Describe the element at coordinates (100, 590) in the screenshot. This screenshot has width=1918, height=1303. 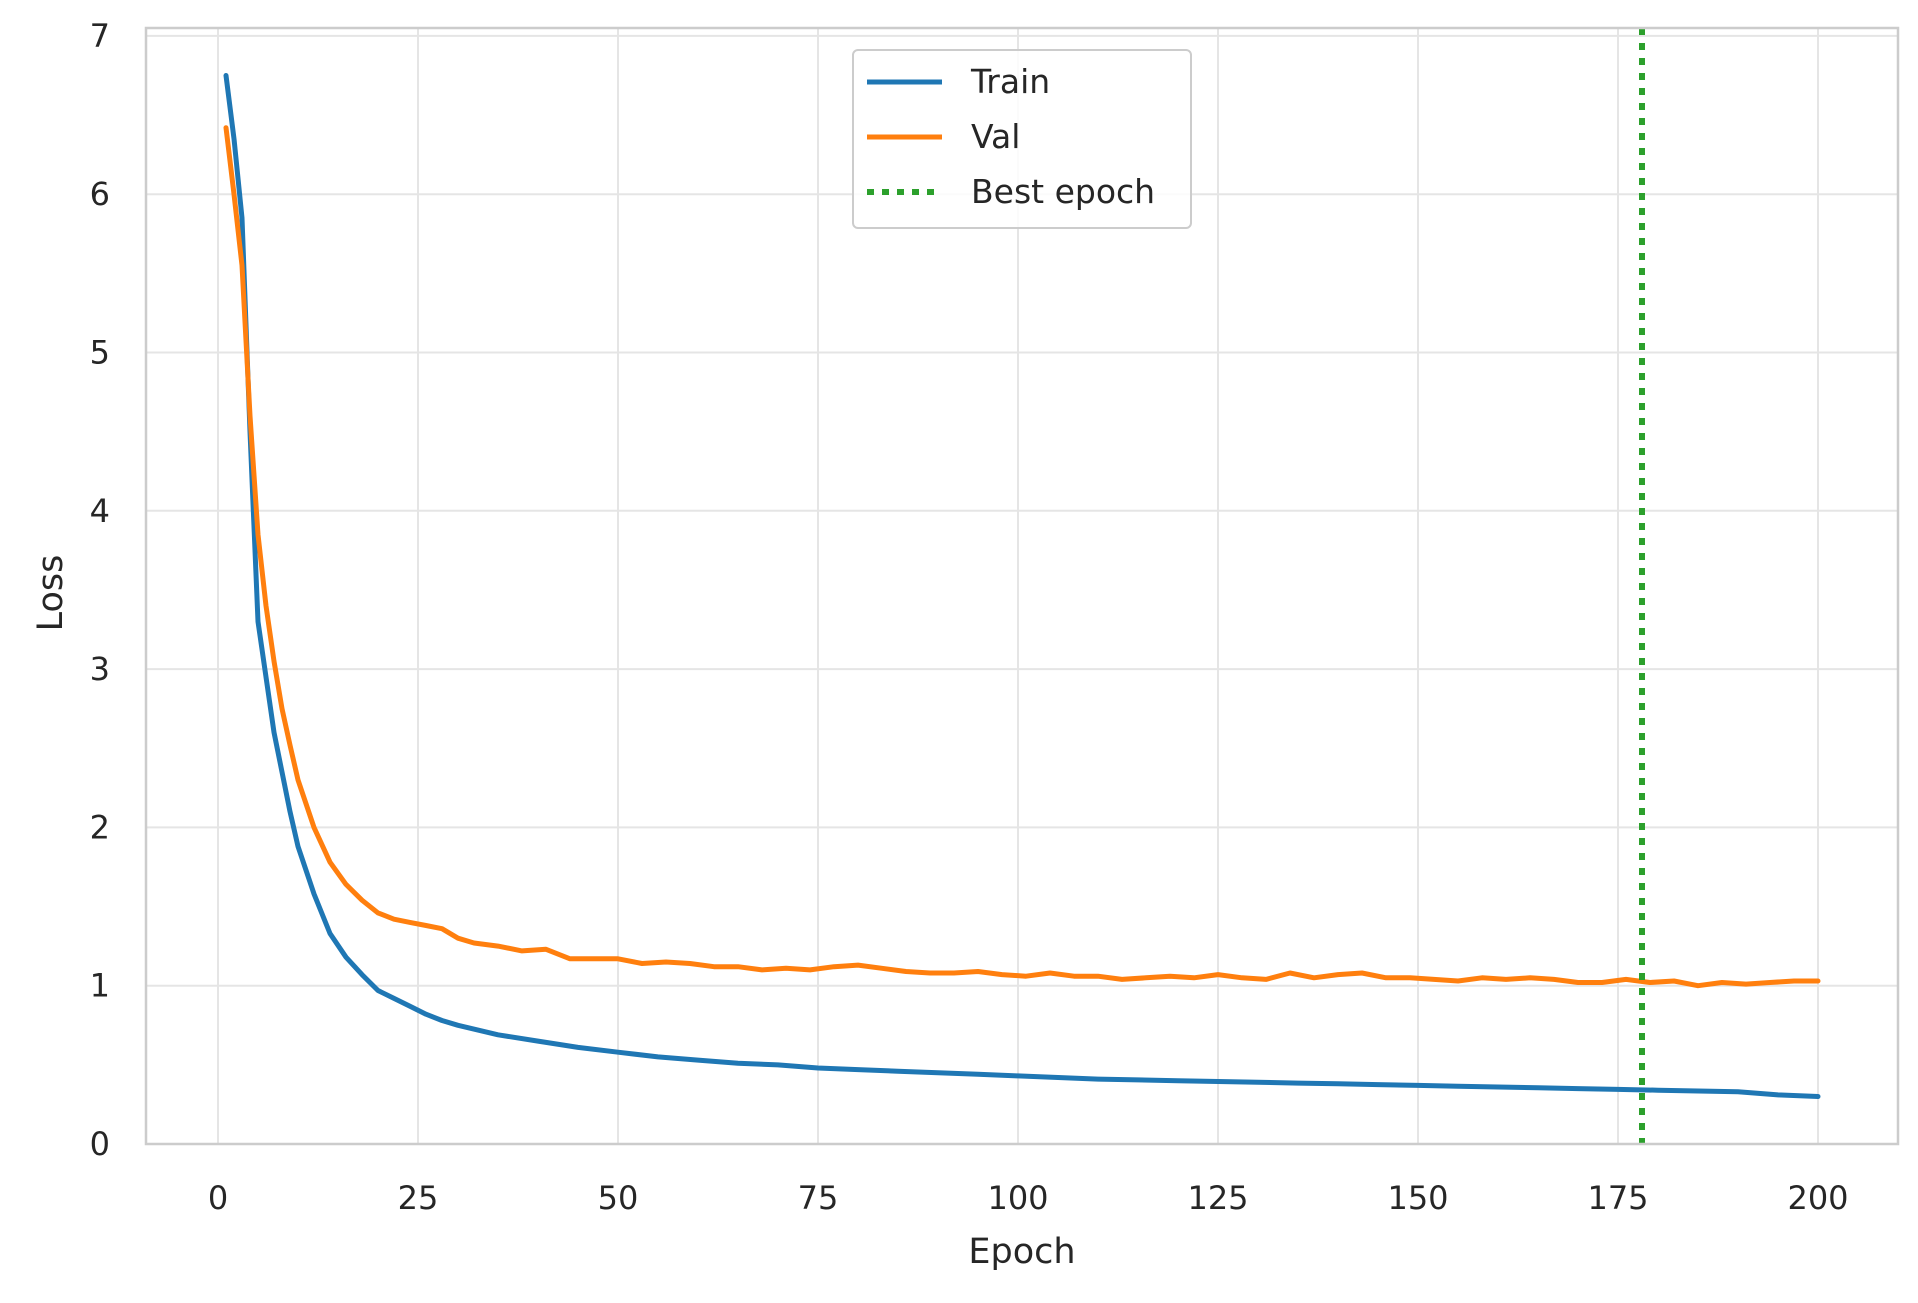
I see `y-tick-labels: 0 1 2 3 4 5 6 7` at that location.